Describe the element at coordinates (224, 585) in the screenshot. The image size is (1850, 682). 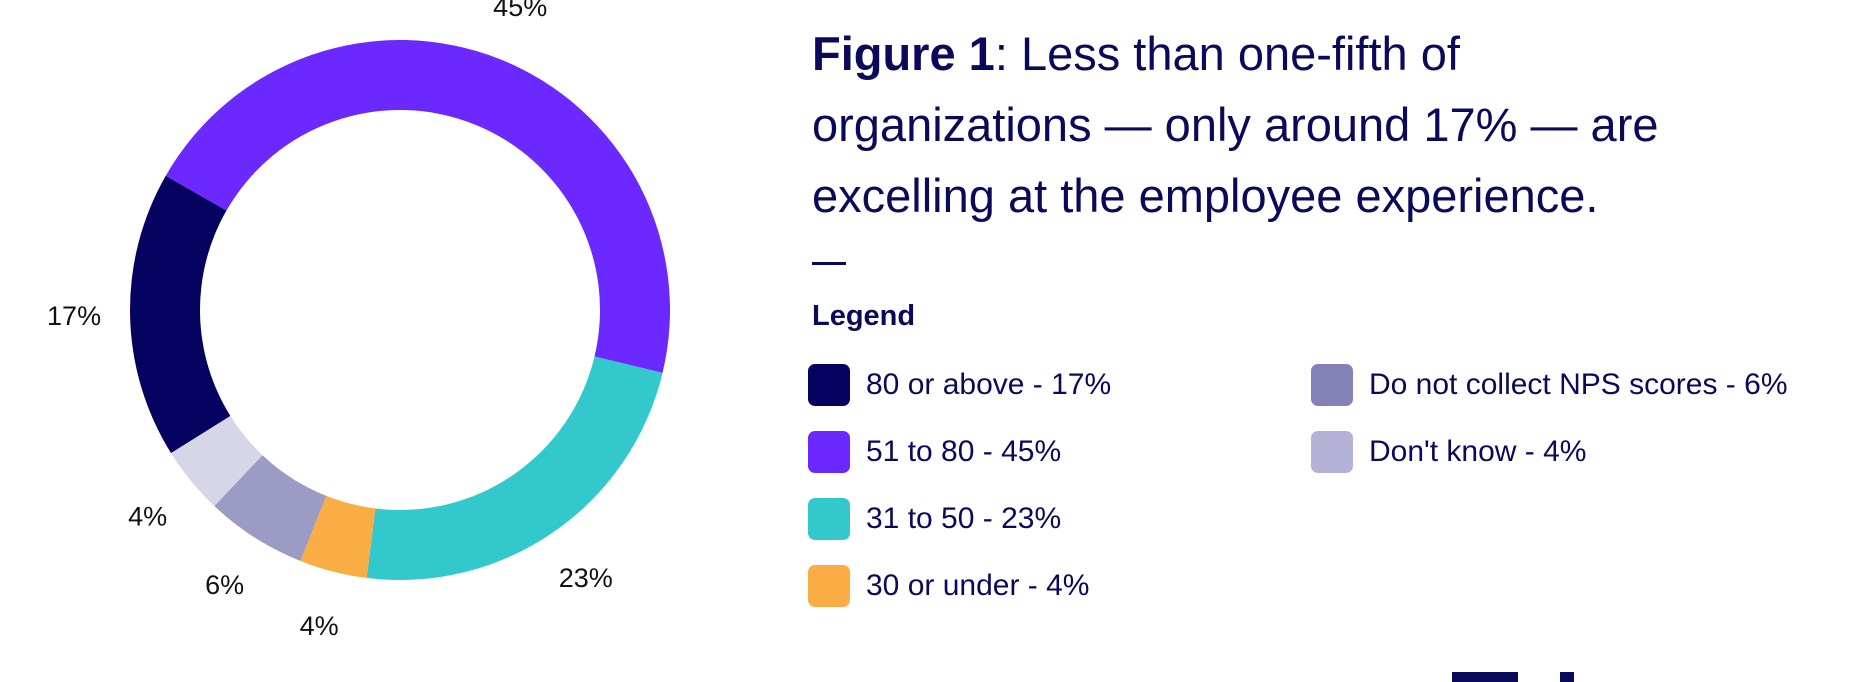
I see `slice-value-label: 6%` at that location.